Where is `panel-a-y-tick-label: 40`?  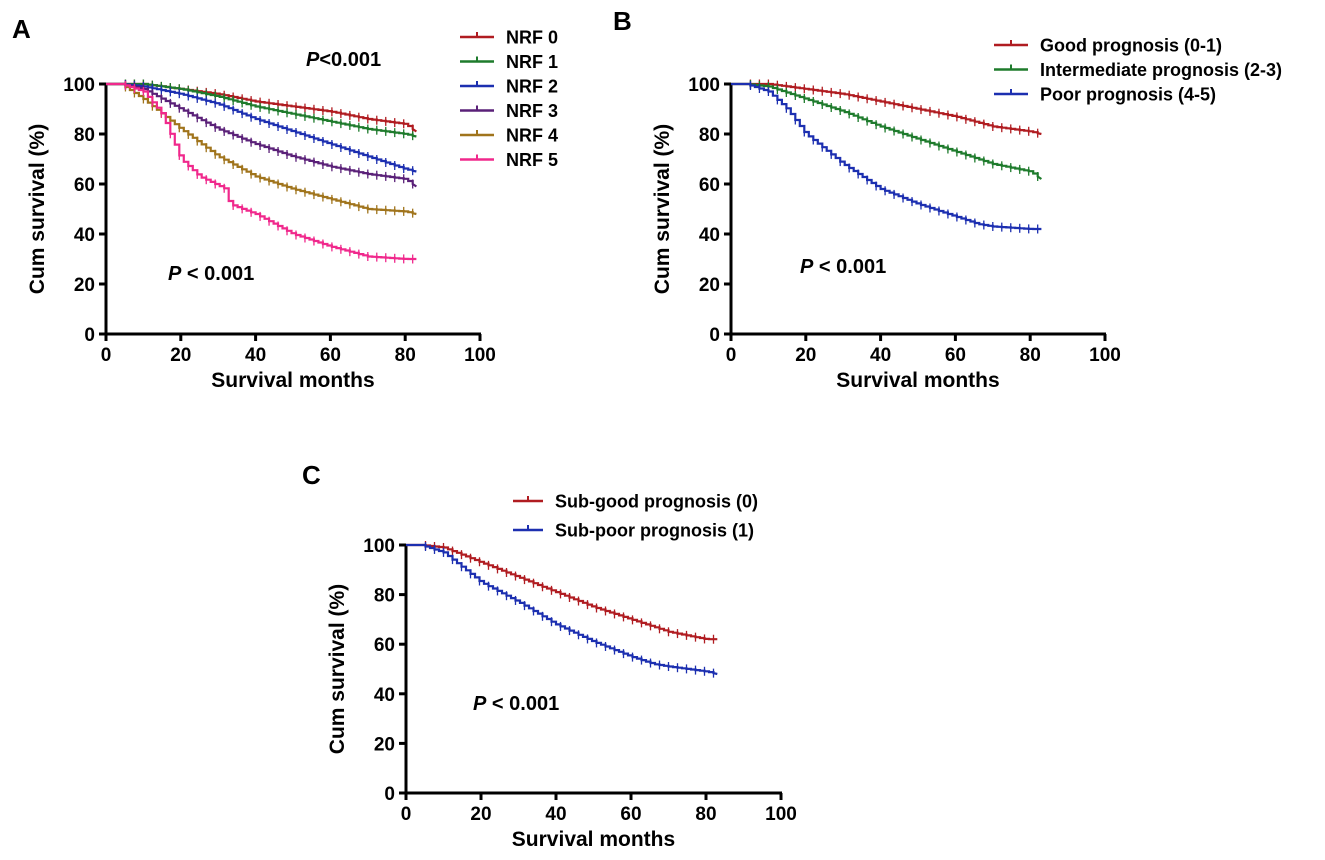
panel-a-y-tick-label: 40 is located at coordinates (84, 235).